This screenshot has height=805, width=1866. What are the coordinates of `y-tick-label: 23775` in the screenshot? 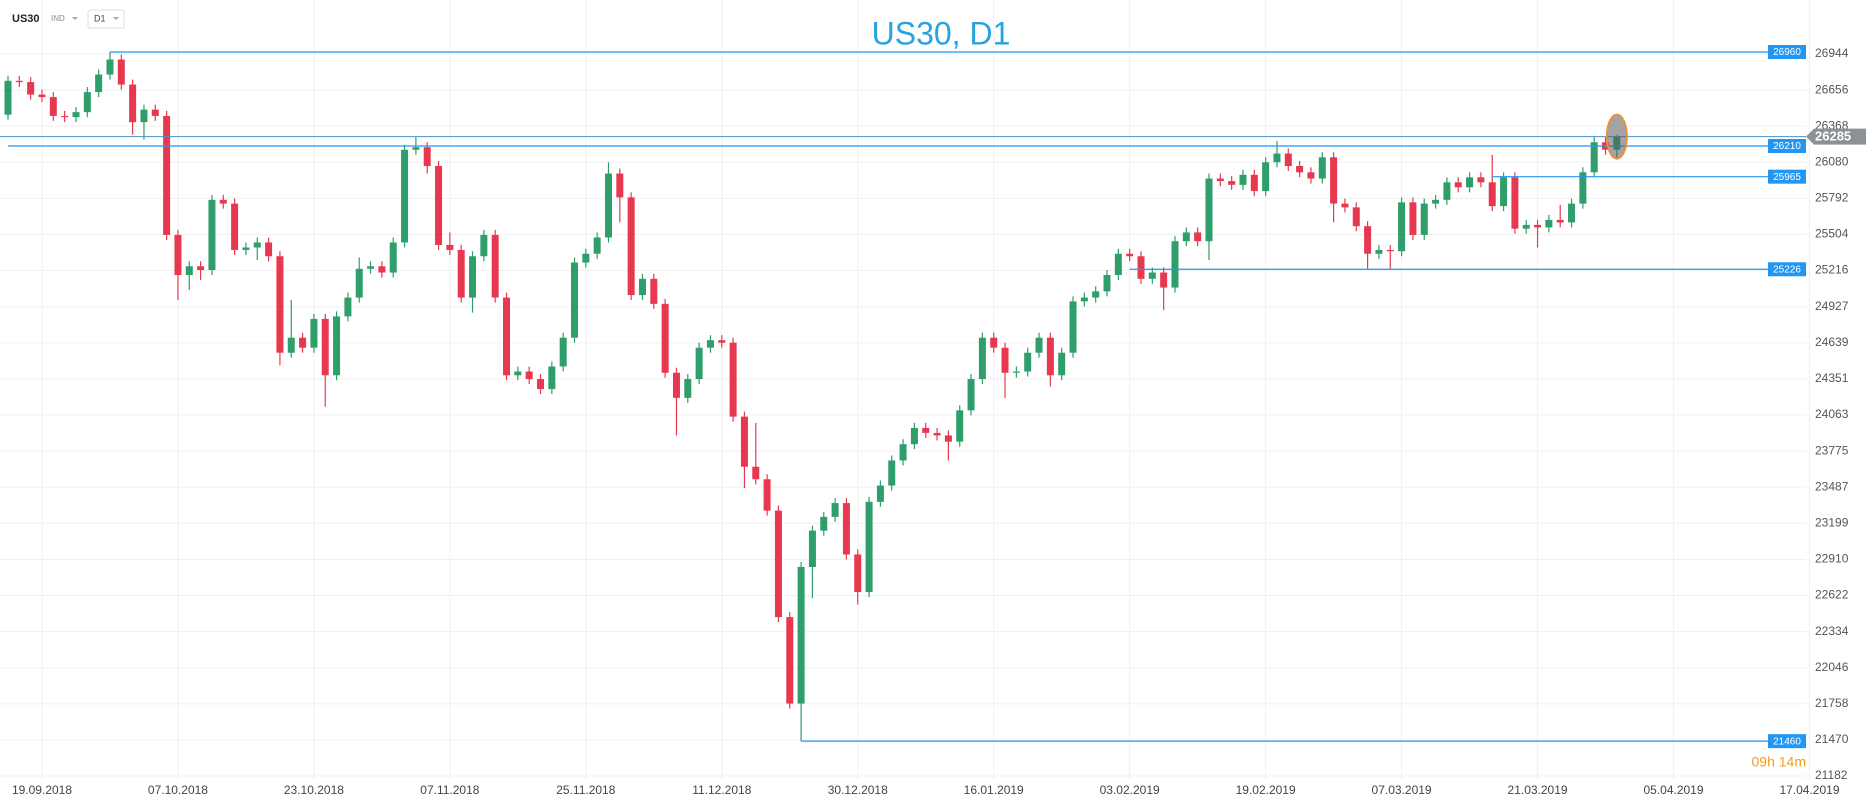 It's located at (1832, 450).